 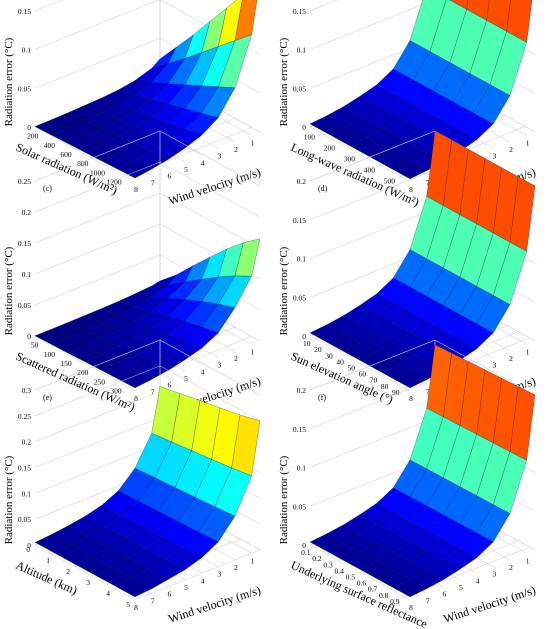 I want to click on wind-axis-label: Wind velocity (m/s), so click(x=215, y=186).